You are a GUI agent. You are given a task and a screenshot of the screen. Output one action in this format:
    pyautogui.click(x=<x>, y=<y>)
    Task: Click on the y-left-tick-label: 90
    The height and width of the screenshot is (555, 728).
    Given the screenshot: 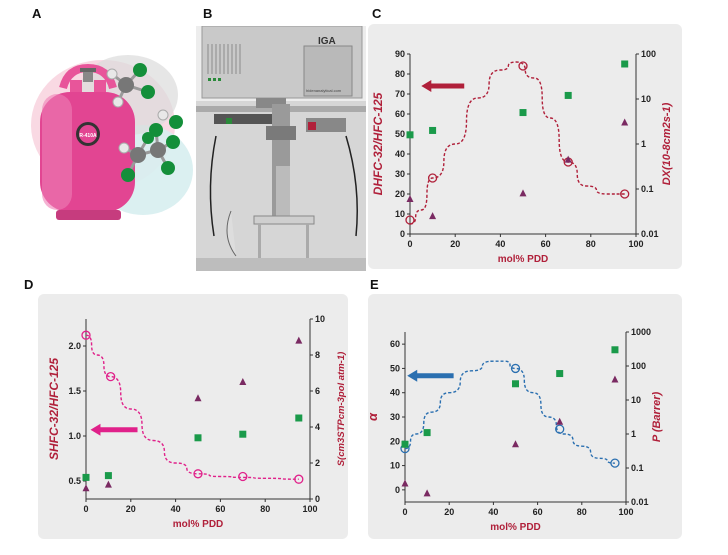 What is the action you would take?
    pyautogui.click(x=400, y=54)
    